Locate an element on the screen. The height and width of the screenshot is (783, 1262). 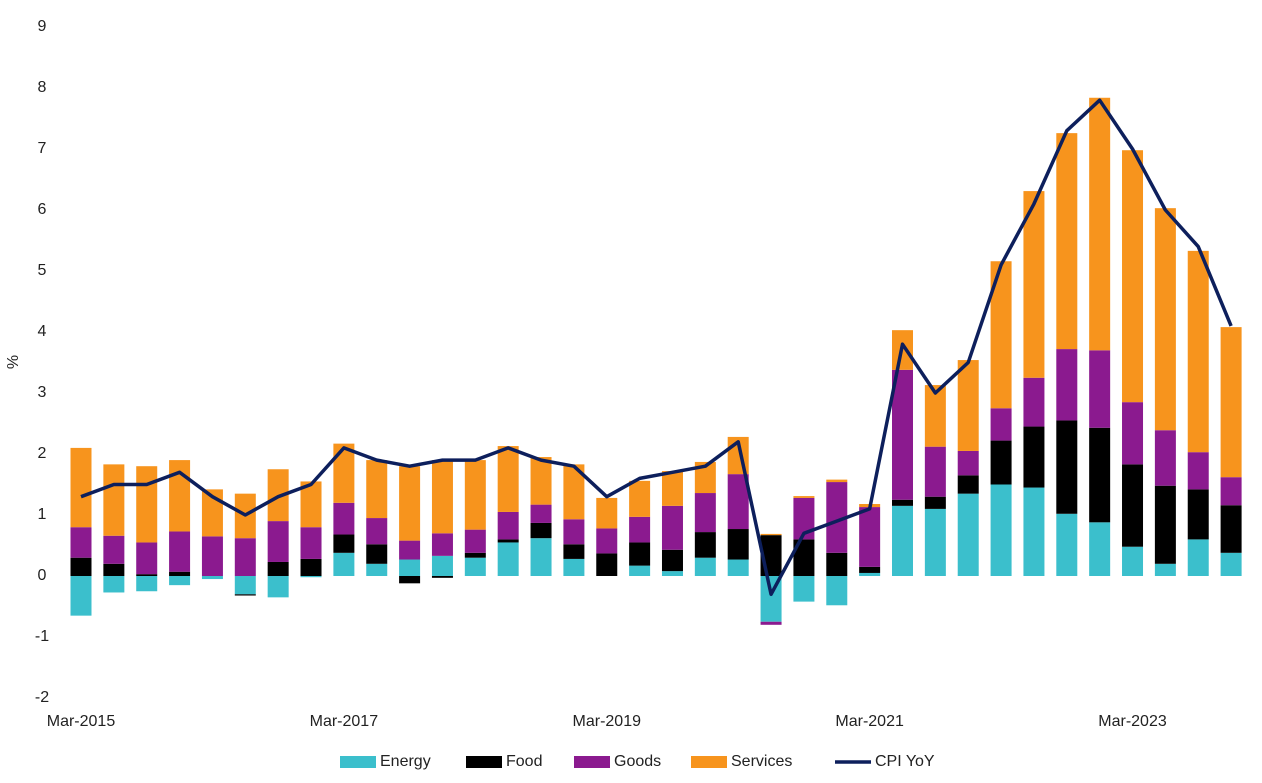
y-tick-label: -1 is located at coordinates (42, 636).